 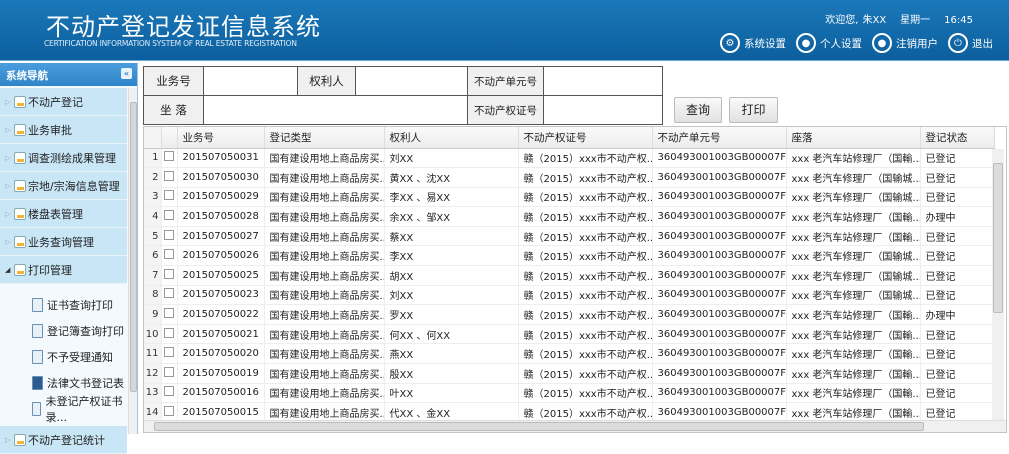 I want to click on right-holder-input, so click(x=411, y=81).